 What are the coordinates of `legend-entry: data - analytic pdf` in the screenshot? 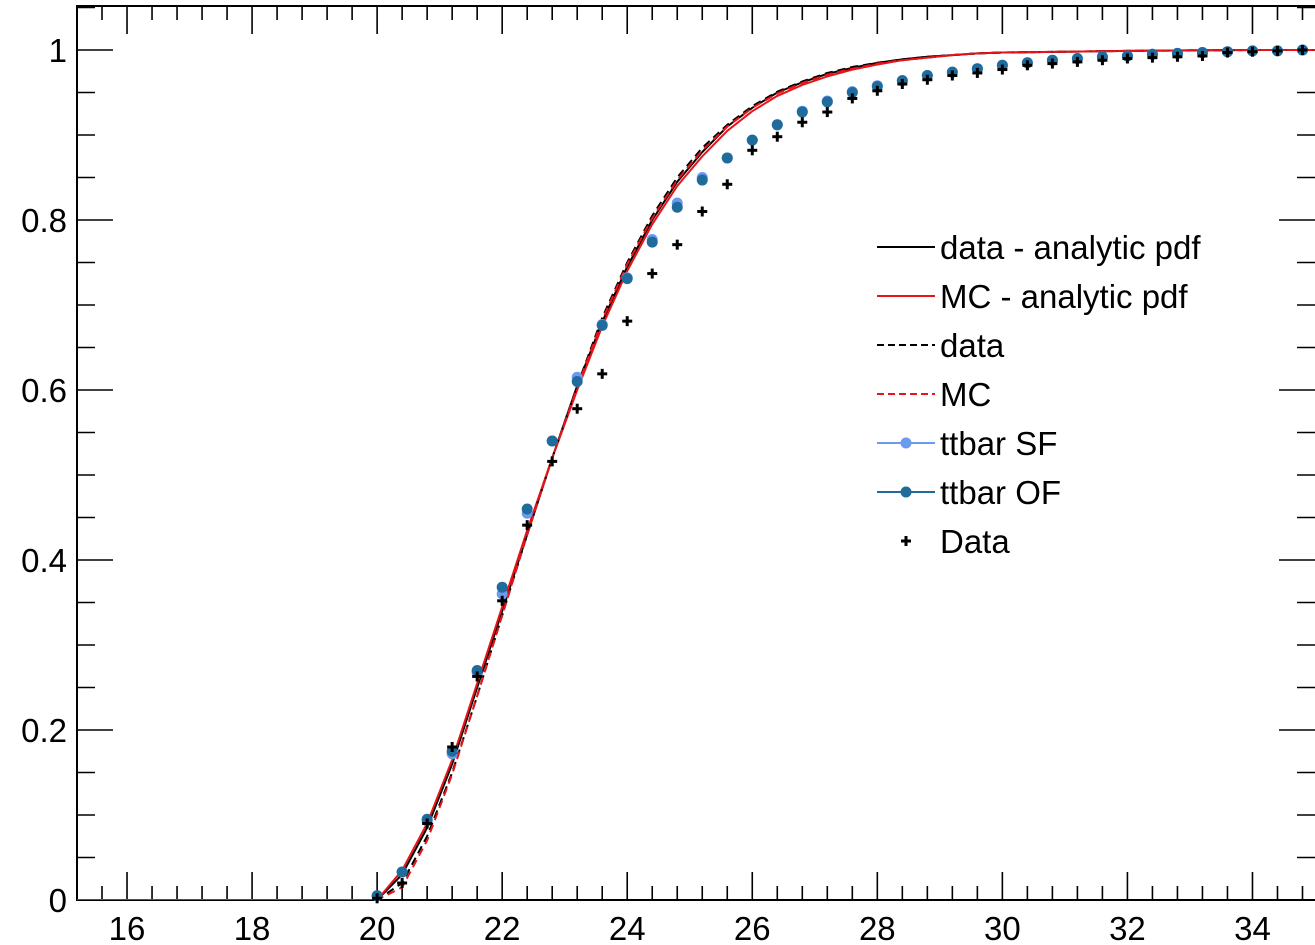 It's located at (1039, 247).